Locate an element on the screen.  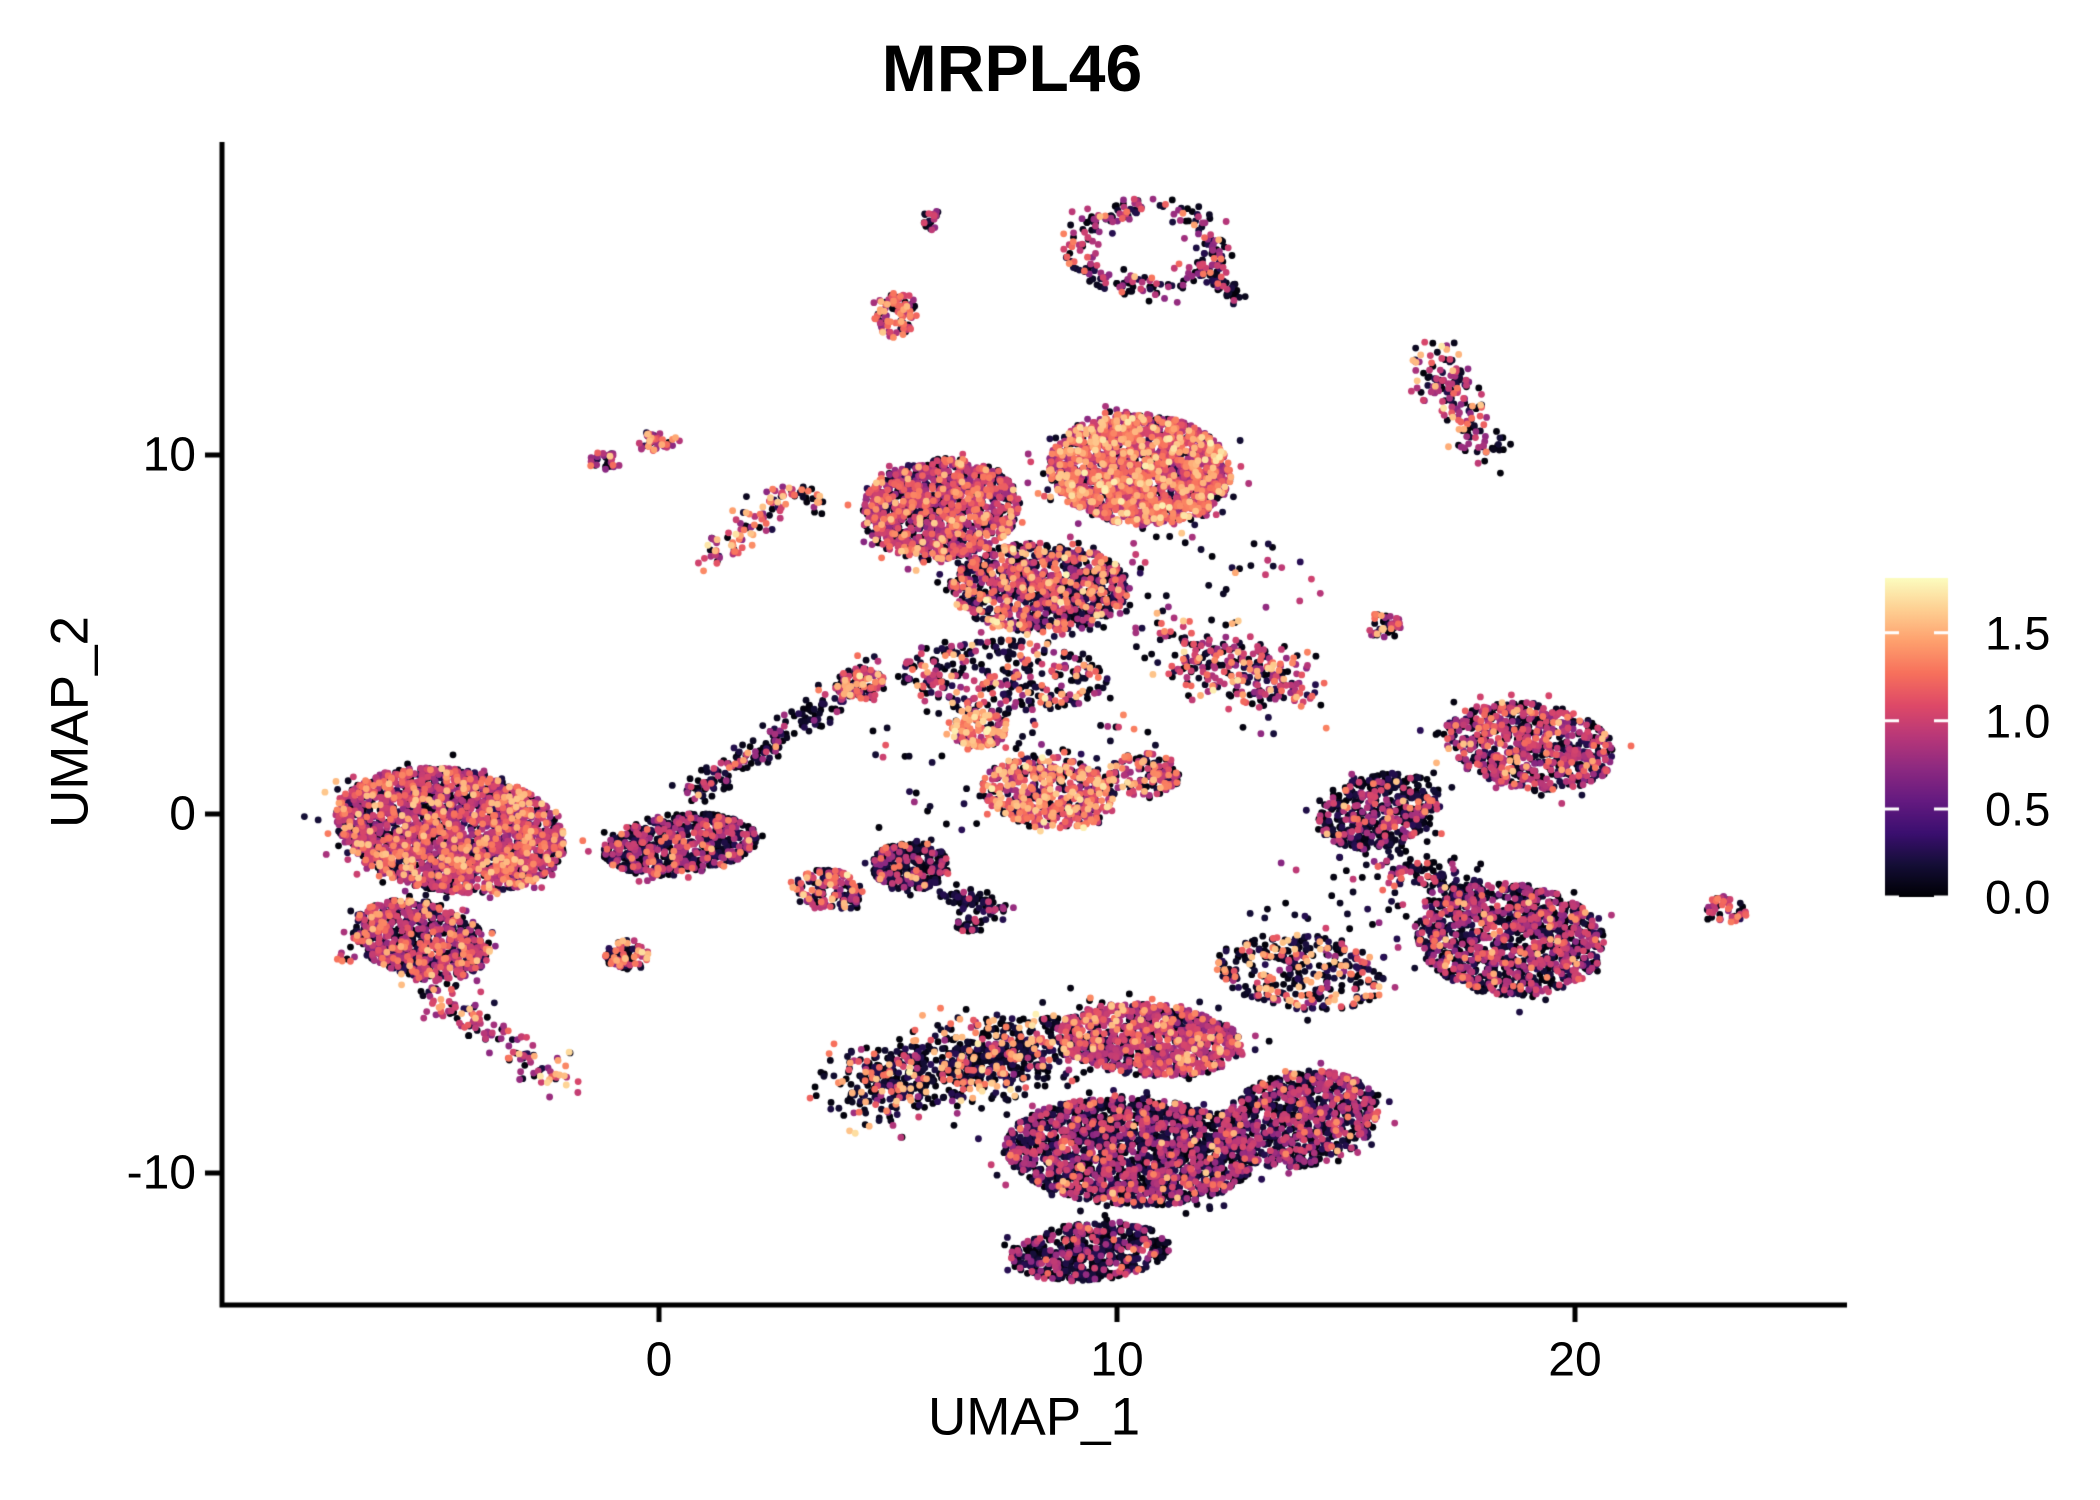
colorbar-tick-label: 1.0 is located at coordinates (2018, 721).